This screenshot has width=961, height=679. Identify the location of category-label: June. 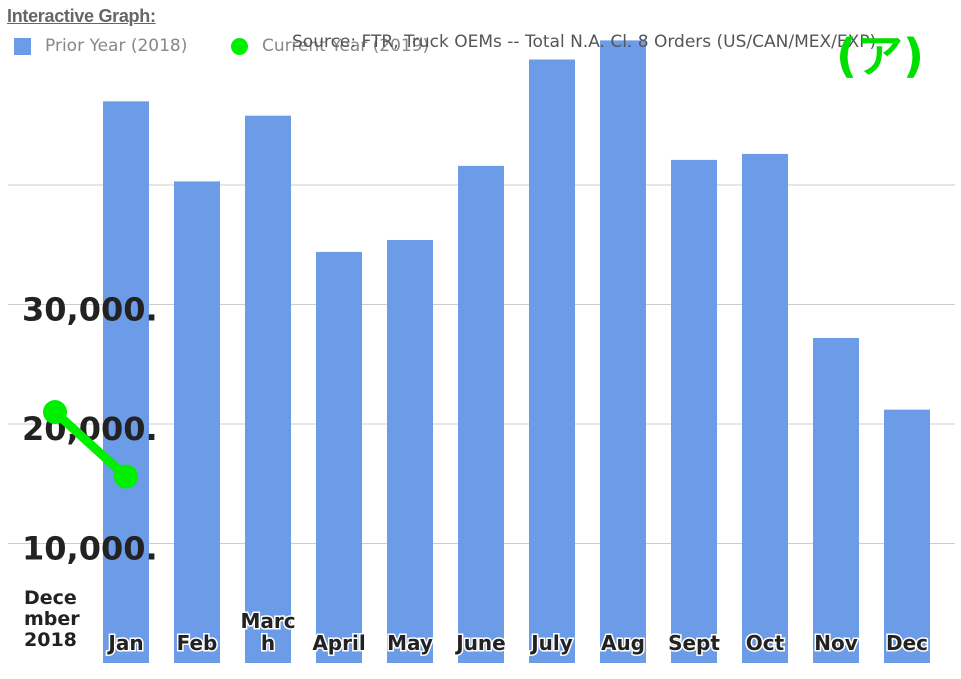
(479, 643).